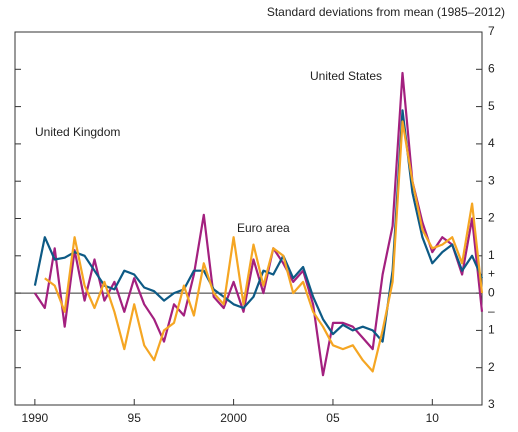 Image resolution: width=518 pixels, height=432 pixels. Describe the element at coordinates (346, 76) in the screenshot. I see `series-label: United States` at that location.